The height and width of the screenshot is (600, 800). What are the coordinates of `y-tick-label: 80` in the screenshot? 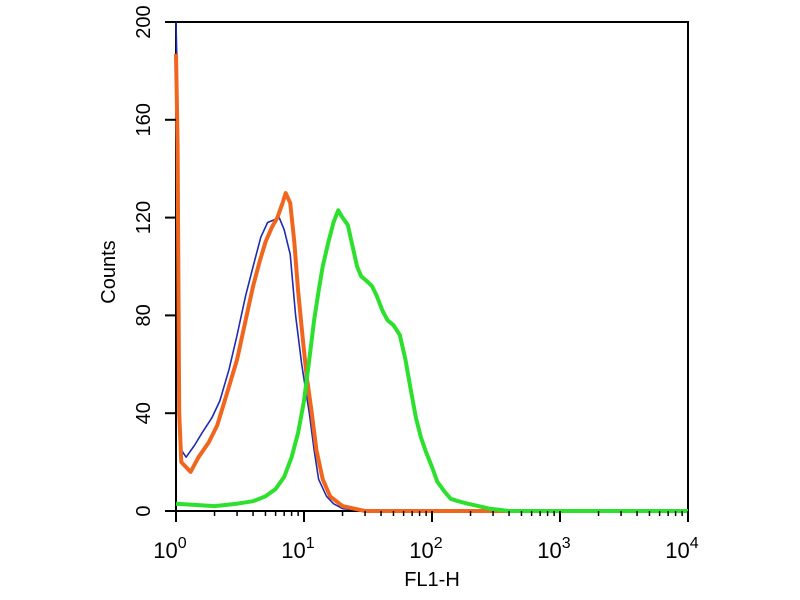 It's located at (144, 315).